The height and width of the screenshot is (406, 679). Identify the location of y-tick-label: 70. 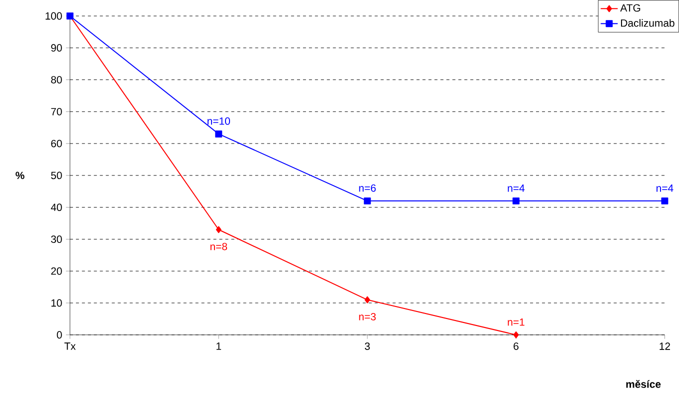
(56, 112).